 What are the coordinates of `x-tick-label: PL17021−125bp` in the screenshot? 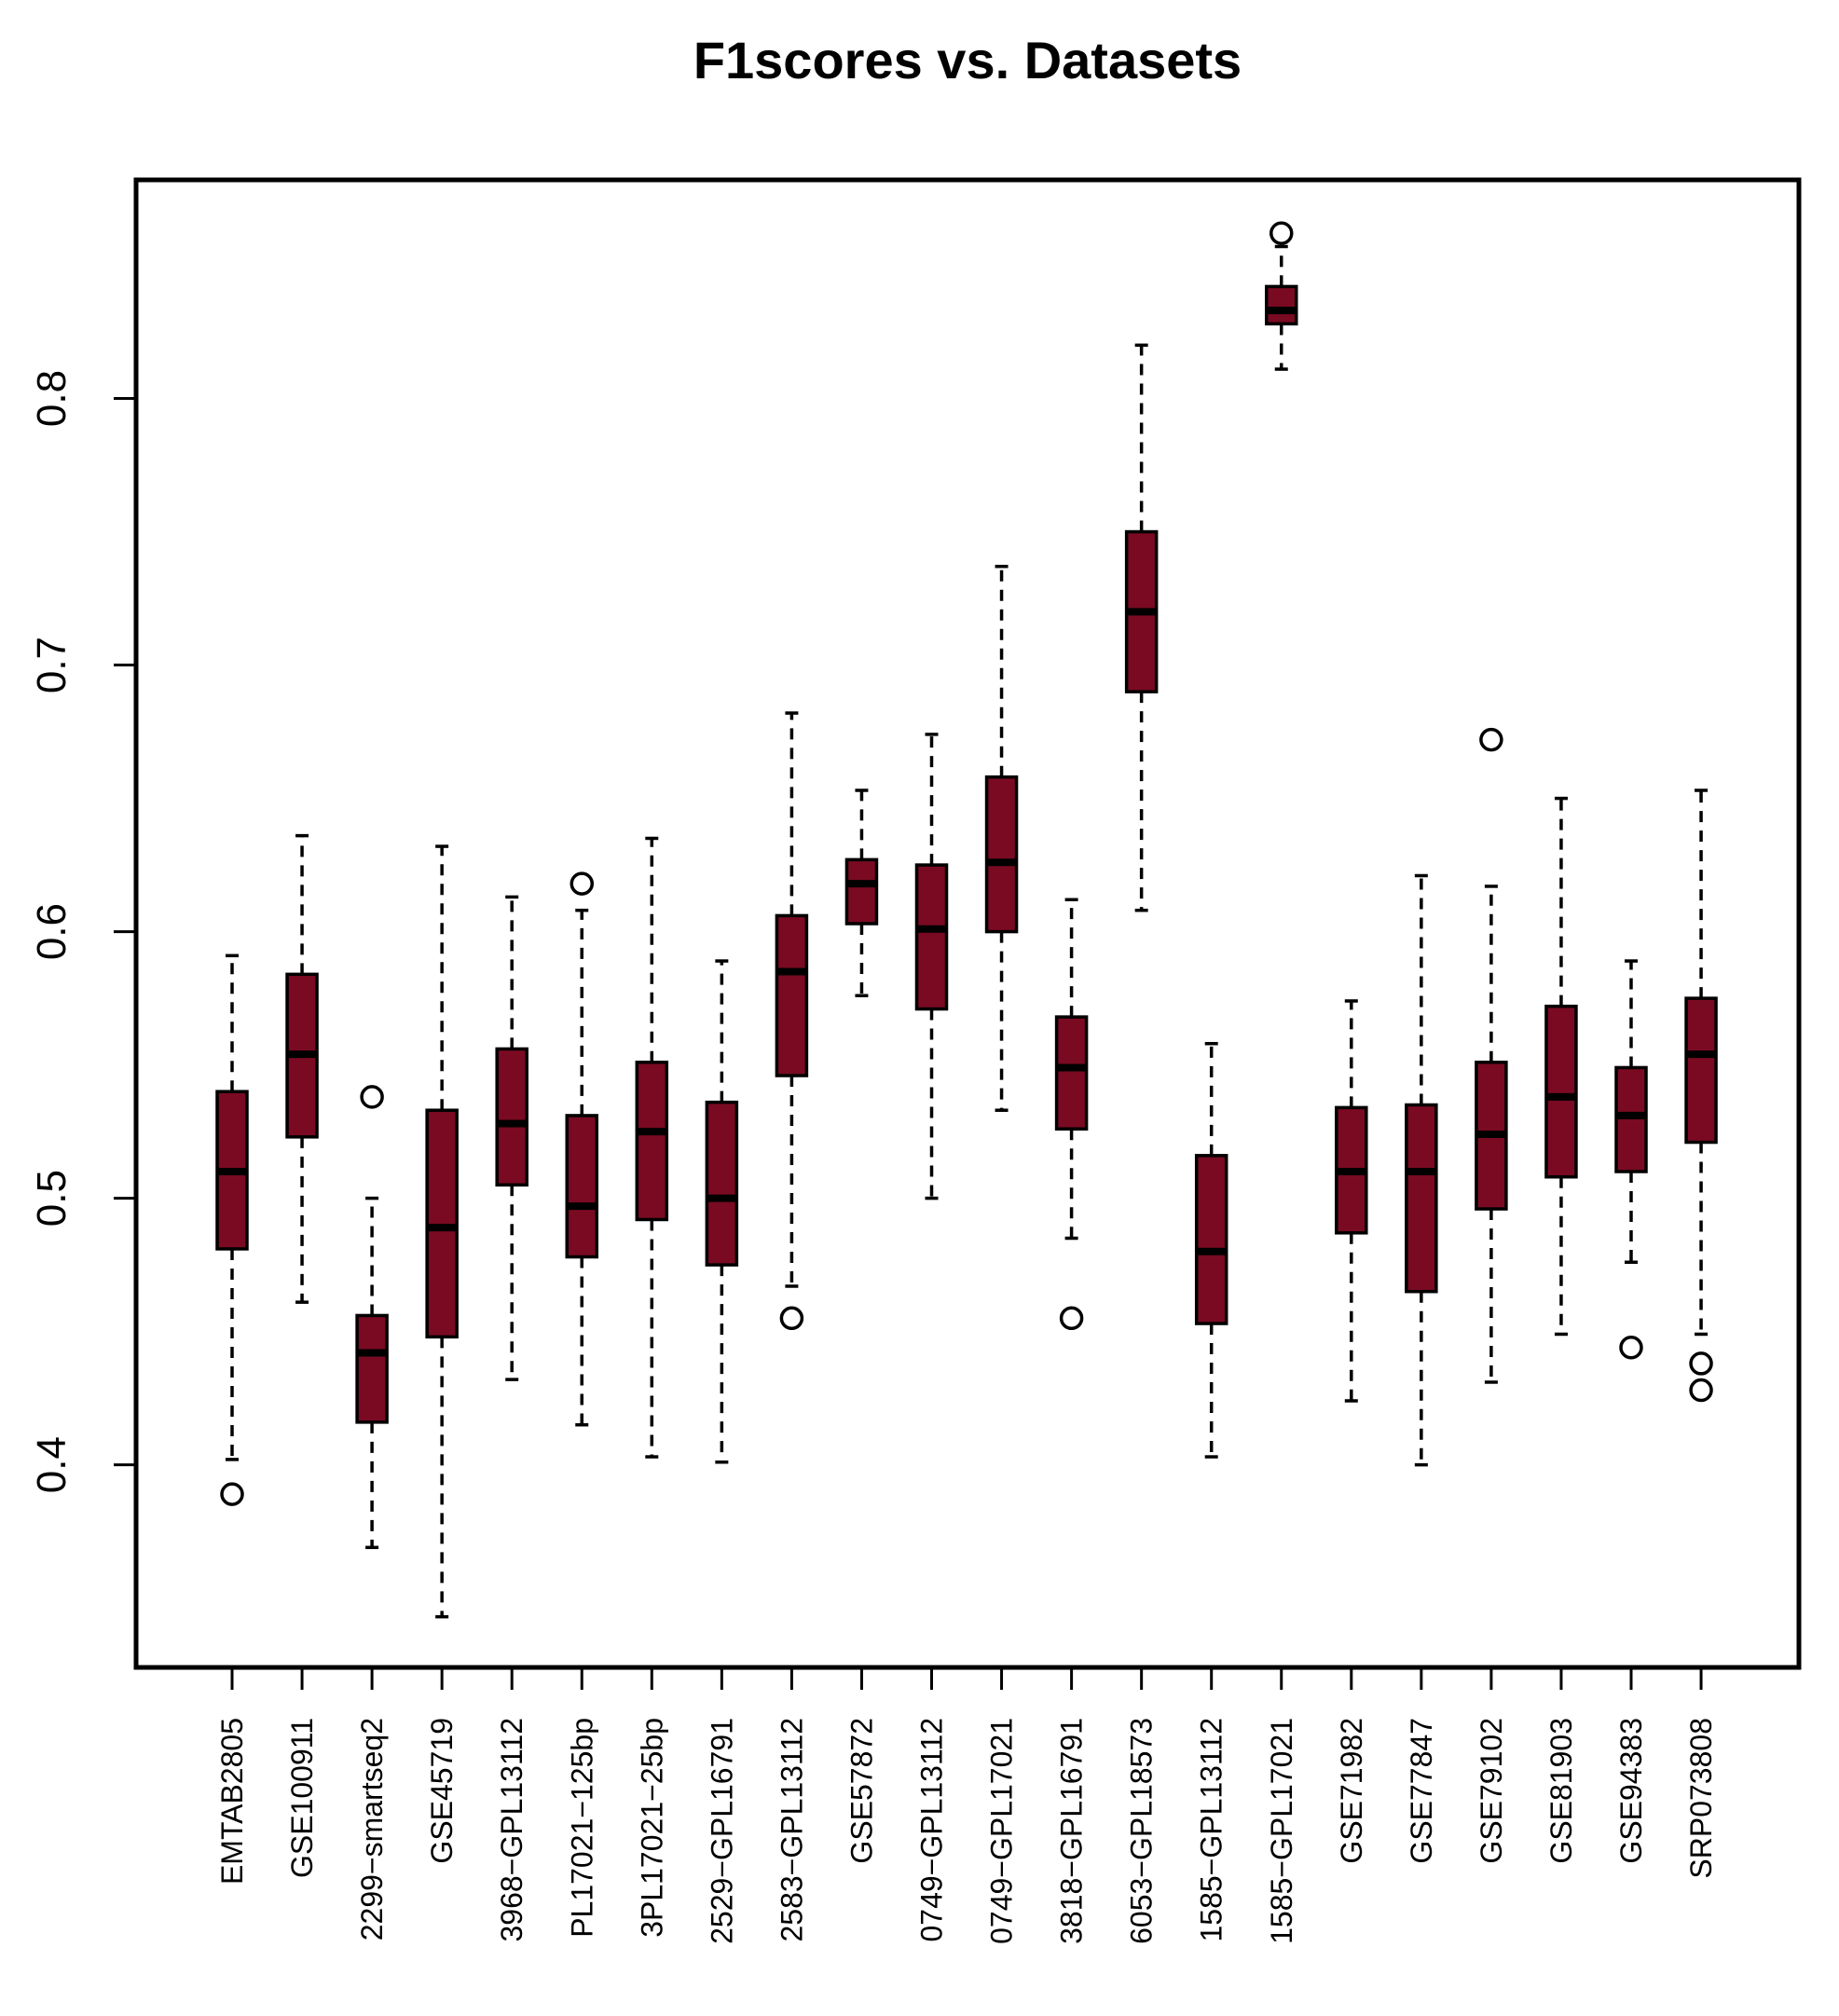 It's located at (581, 1828).